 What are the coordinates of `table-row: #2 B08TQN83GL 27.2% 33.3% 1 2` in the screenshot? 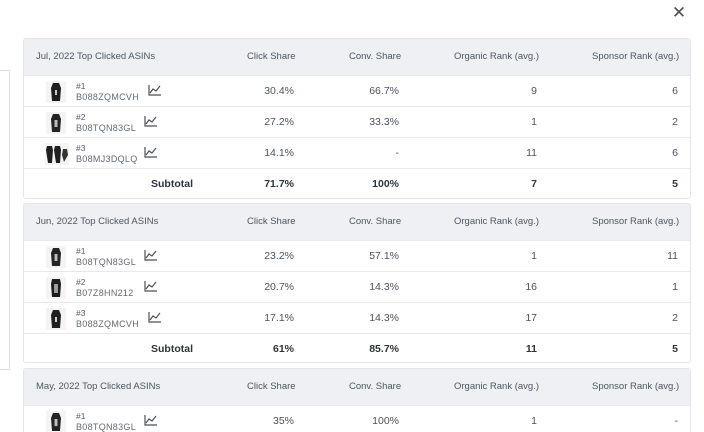 It's located at (357, 121).